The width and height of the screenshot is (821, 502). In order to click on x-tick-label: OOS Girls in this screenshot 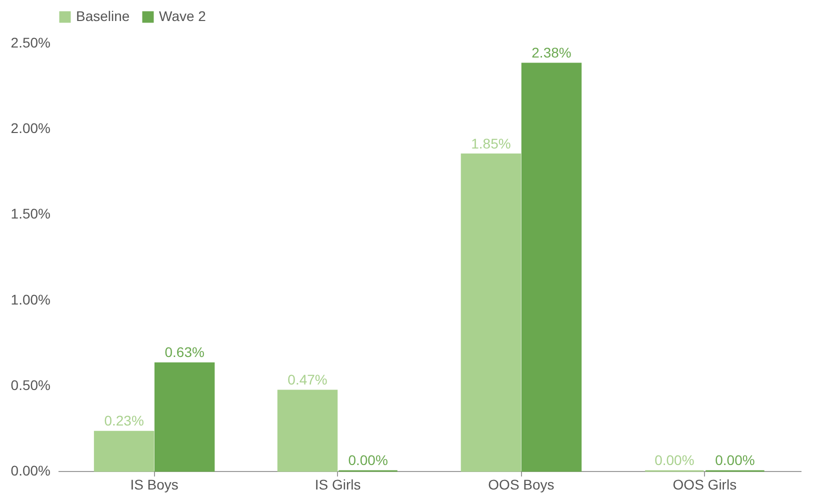, I will do `click(704, 484)`.